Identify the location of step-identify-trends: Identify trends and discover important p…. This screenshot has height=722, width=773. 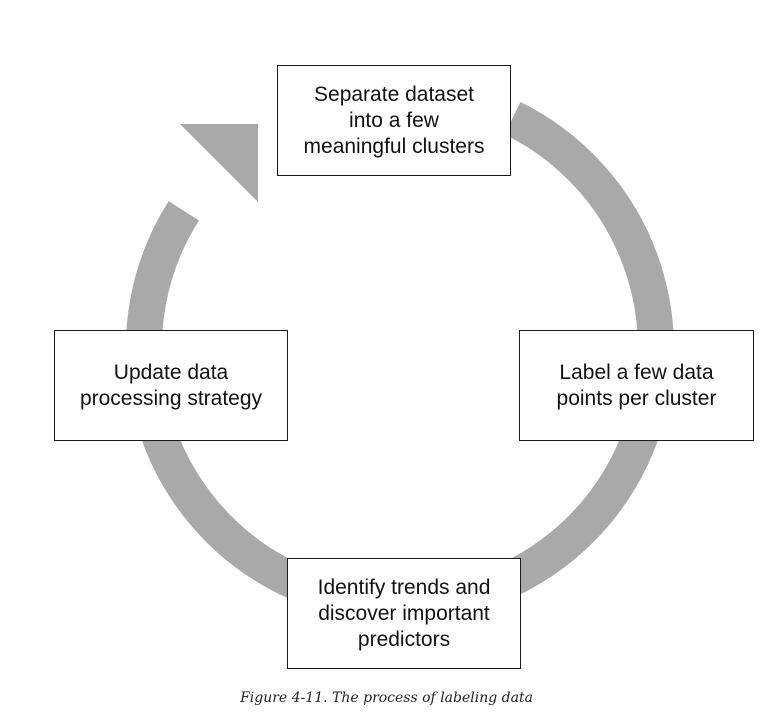
(404, 613).